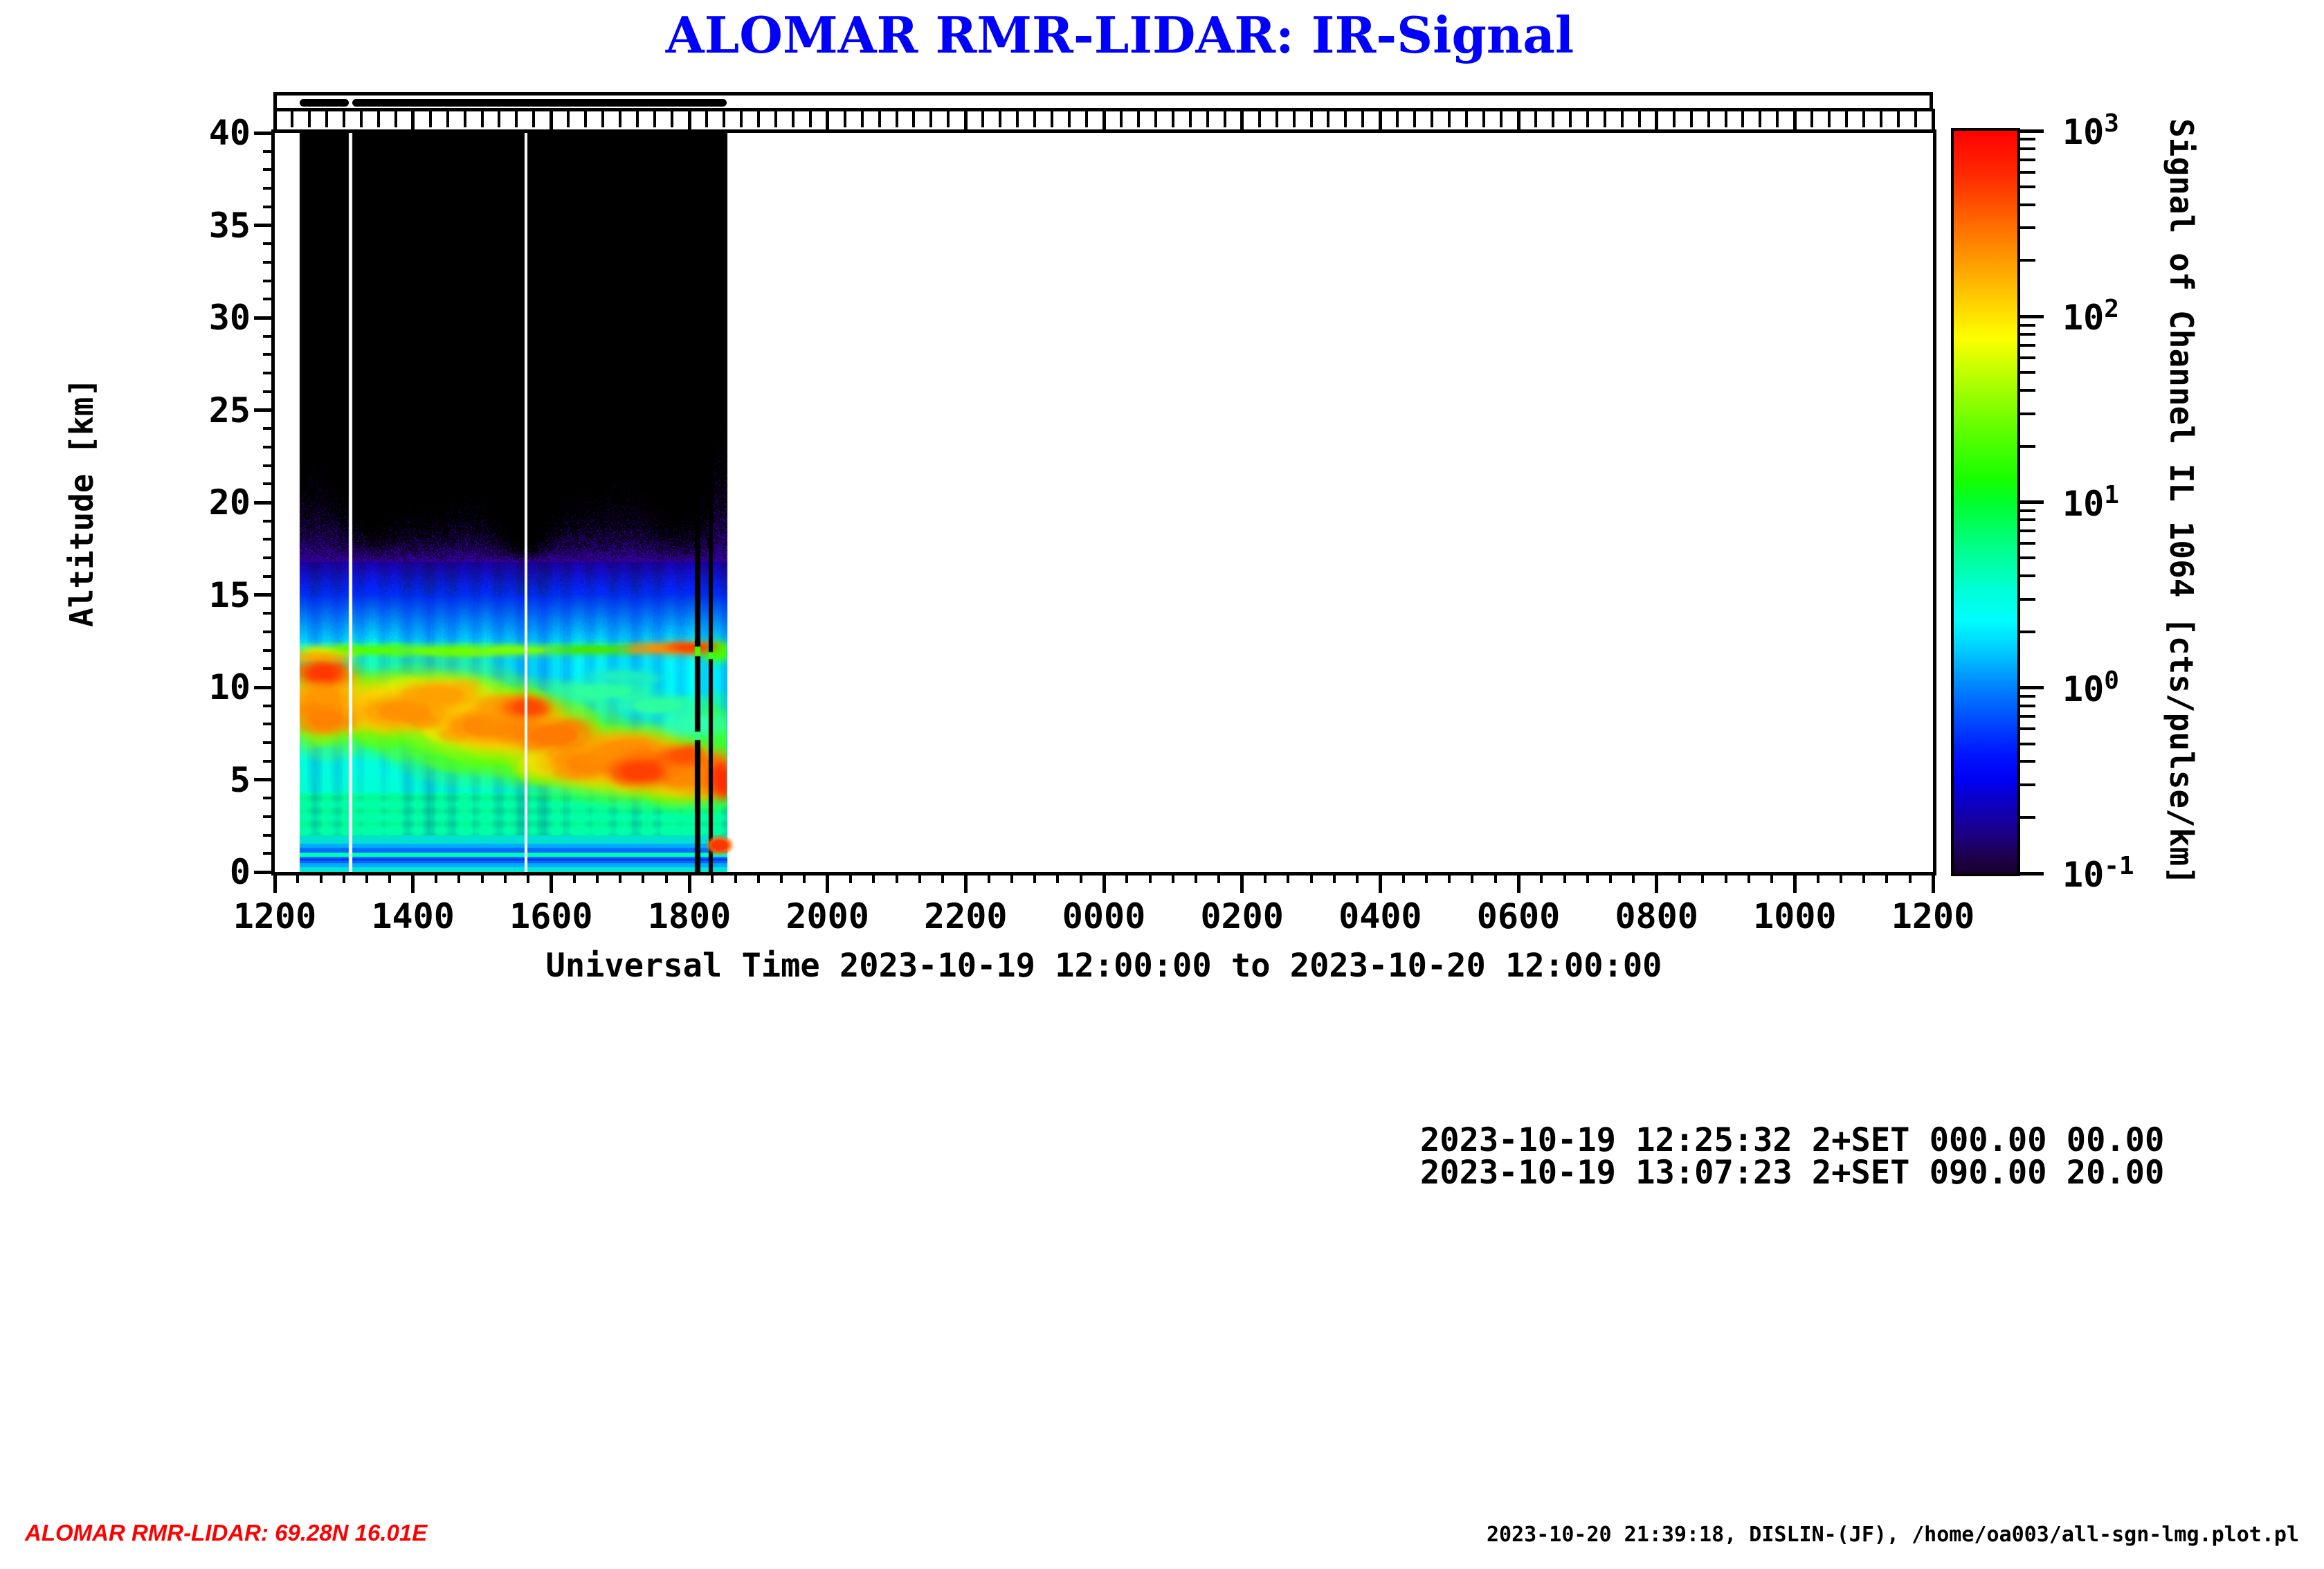  I want to click on colorbar-title: Signal of Channel IL 1064 [cts/pulse/km], so click(2181, 501).